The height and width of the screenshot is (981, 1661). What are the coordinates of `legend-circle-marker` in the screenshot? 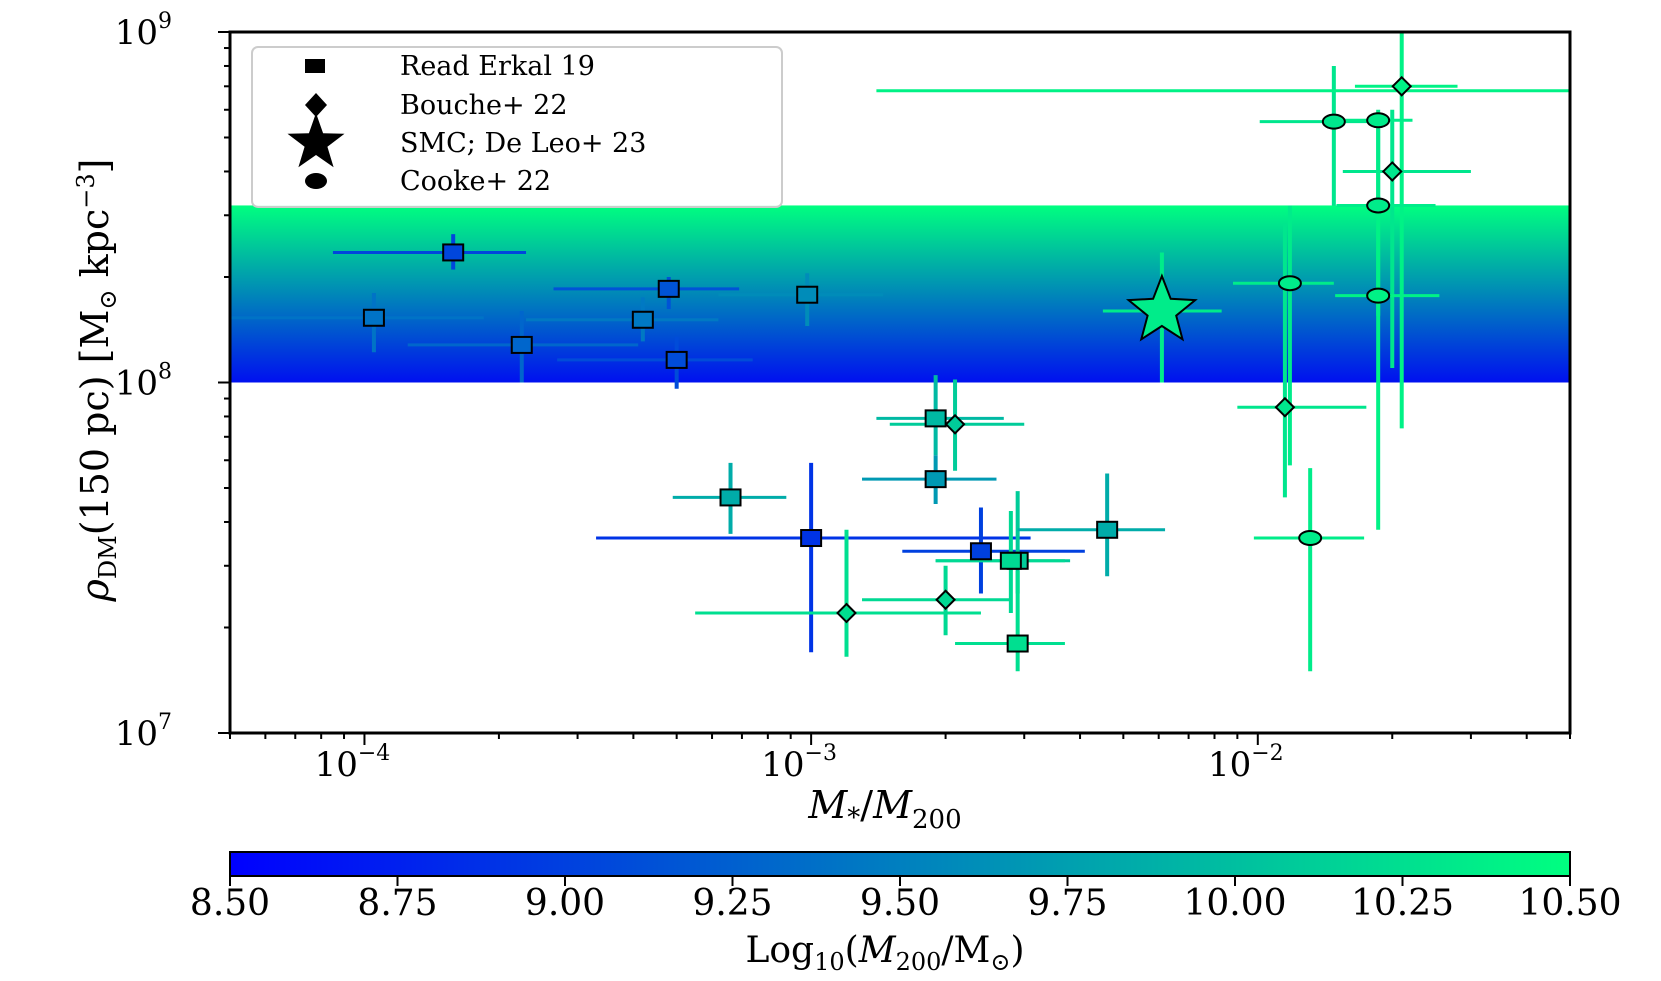 It's located at (316, 181).